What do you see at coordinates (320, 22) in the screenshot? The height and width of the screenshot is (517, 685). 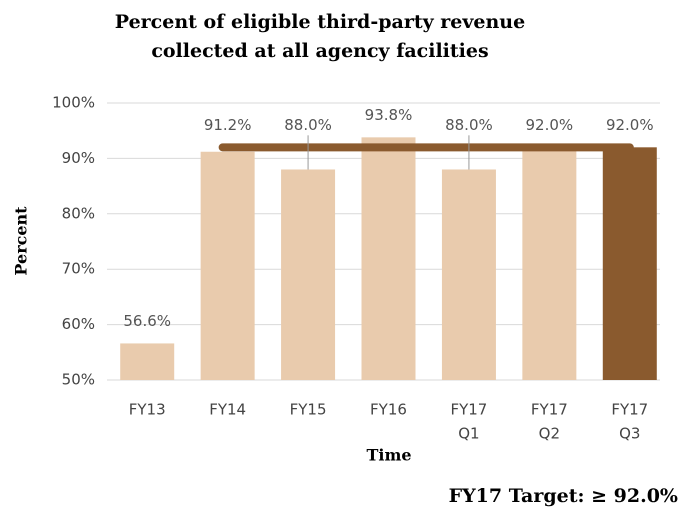 I see `chart-title: Percent of eligible third-party revenue` at bounding box center [320, 22].